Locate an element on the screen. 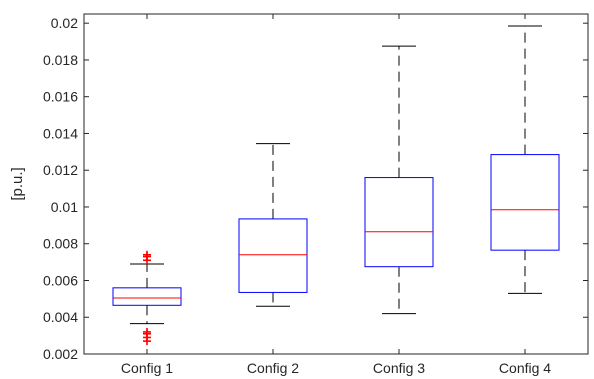 This screenshot has height=379, width=594. y-tick-label: 0.012 is located at coordinates (60, 170).